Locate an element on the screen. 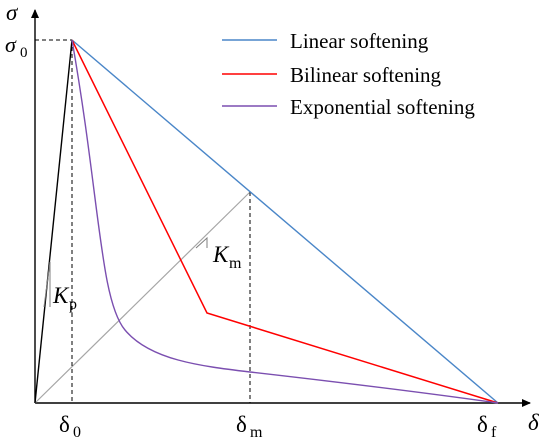 The height and width of the screenshot is (443, 550). legend-item-linear: Linear softening is located at coordinates (325, 41).